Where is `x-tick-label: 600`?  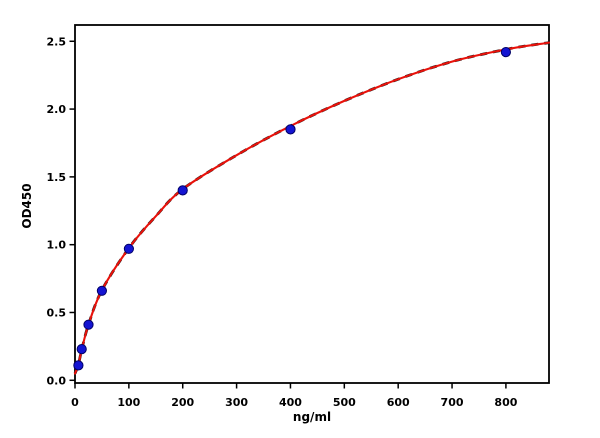
x-tick-label: 600 is located at coordinates (398, 402).